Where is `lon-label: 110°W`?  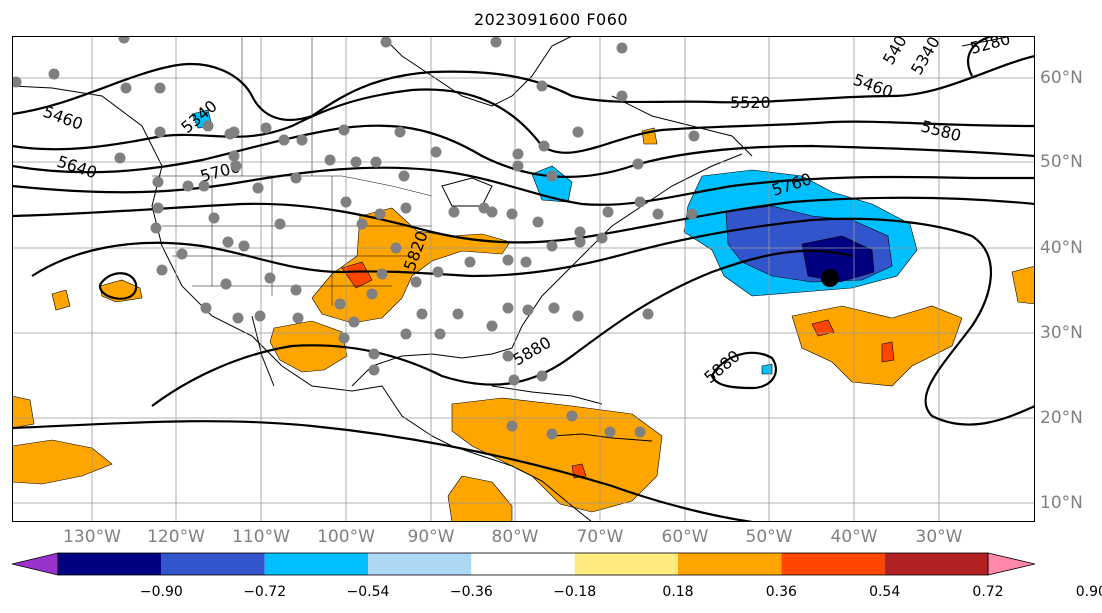 lon-label: 110°W is located at coordinates (261, 537).